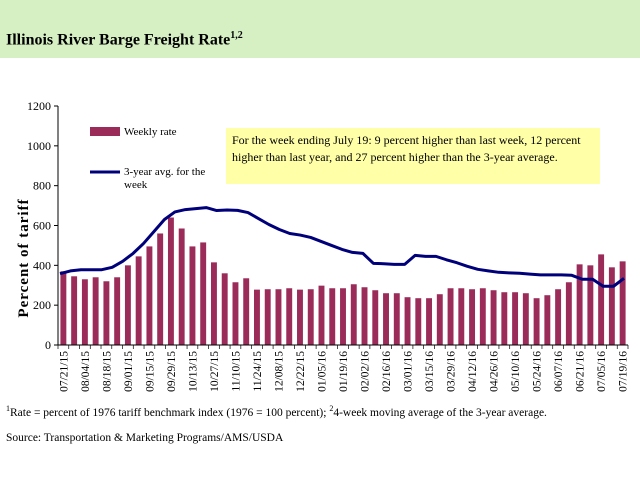 Image resolution: width=640 pixels, height=480 pixels. What do you see at coordinates (387, 371) in the screenshot?
I see `x-tick-label: 02/16/16` at bounding box center [387, 371].